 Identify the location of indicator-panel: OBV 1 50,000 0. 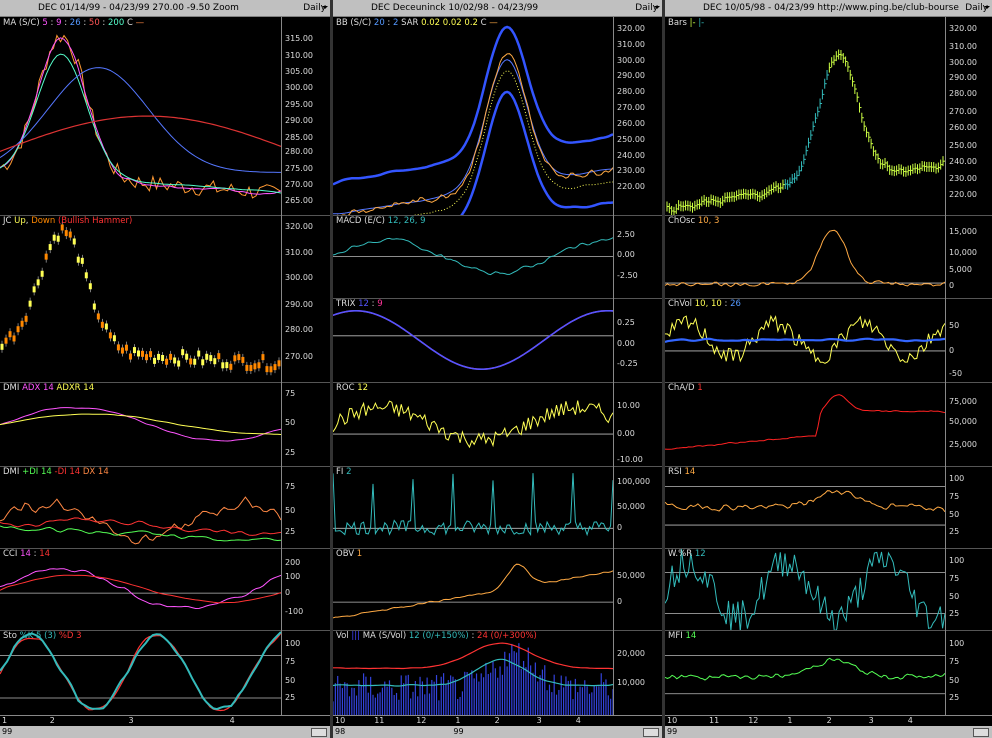
(497, 589).